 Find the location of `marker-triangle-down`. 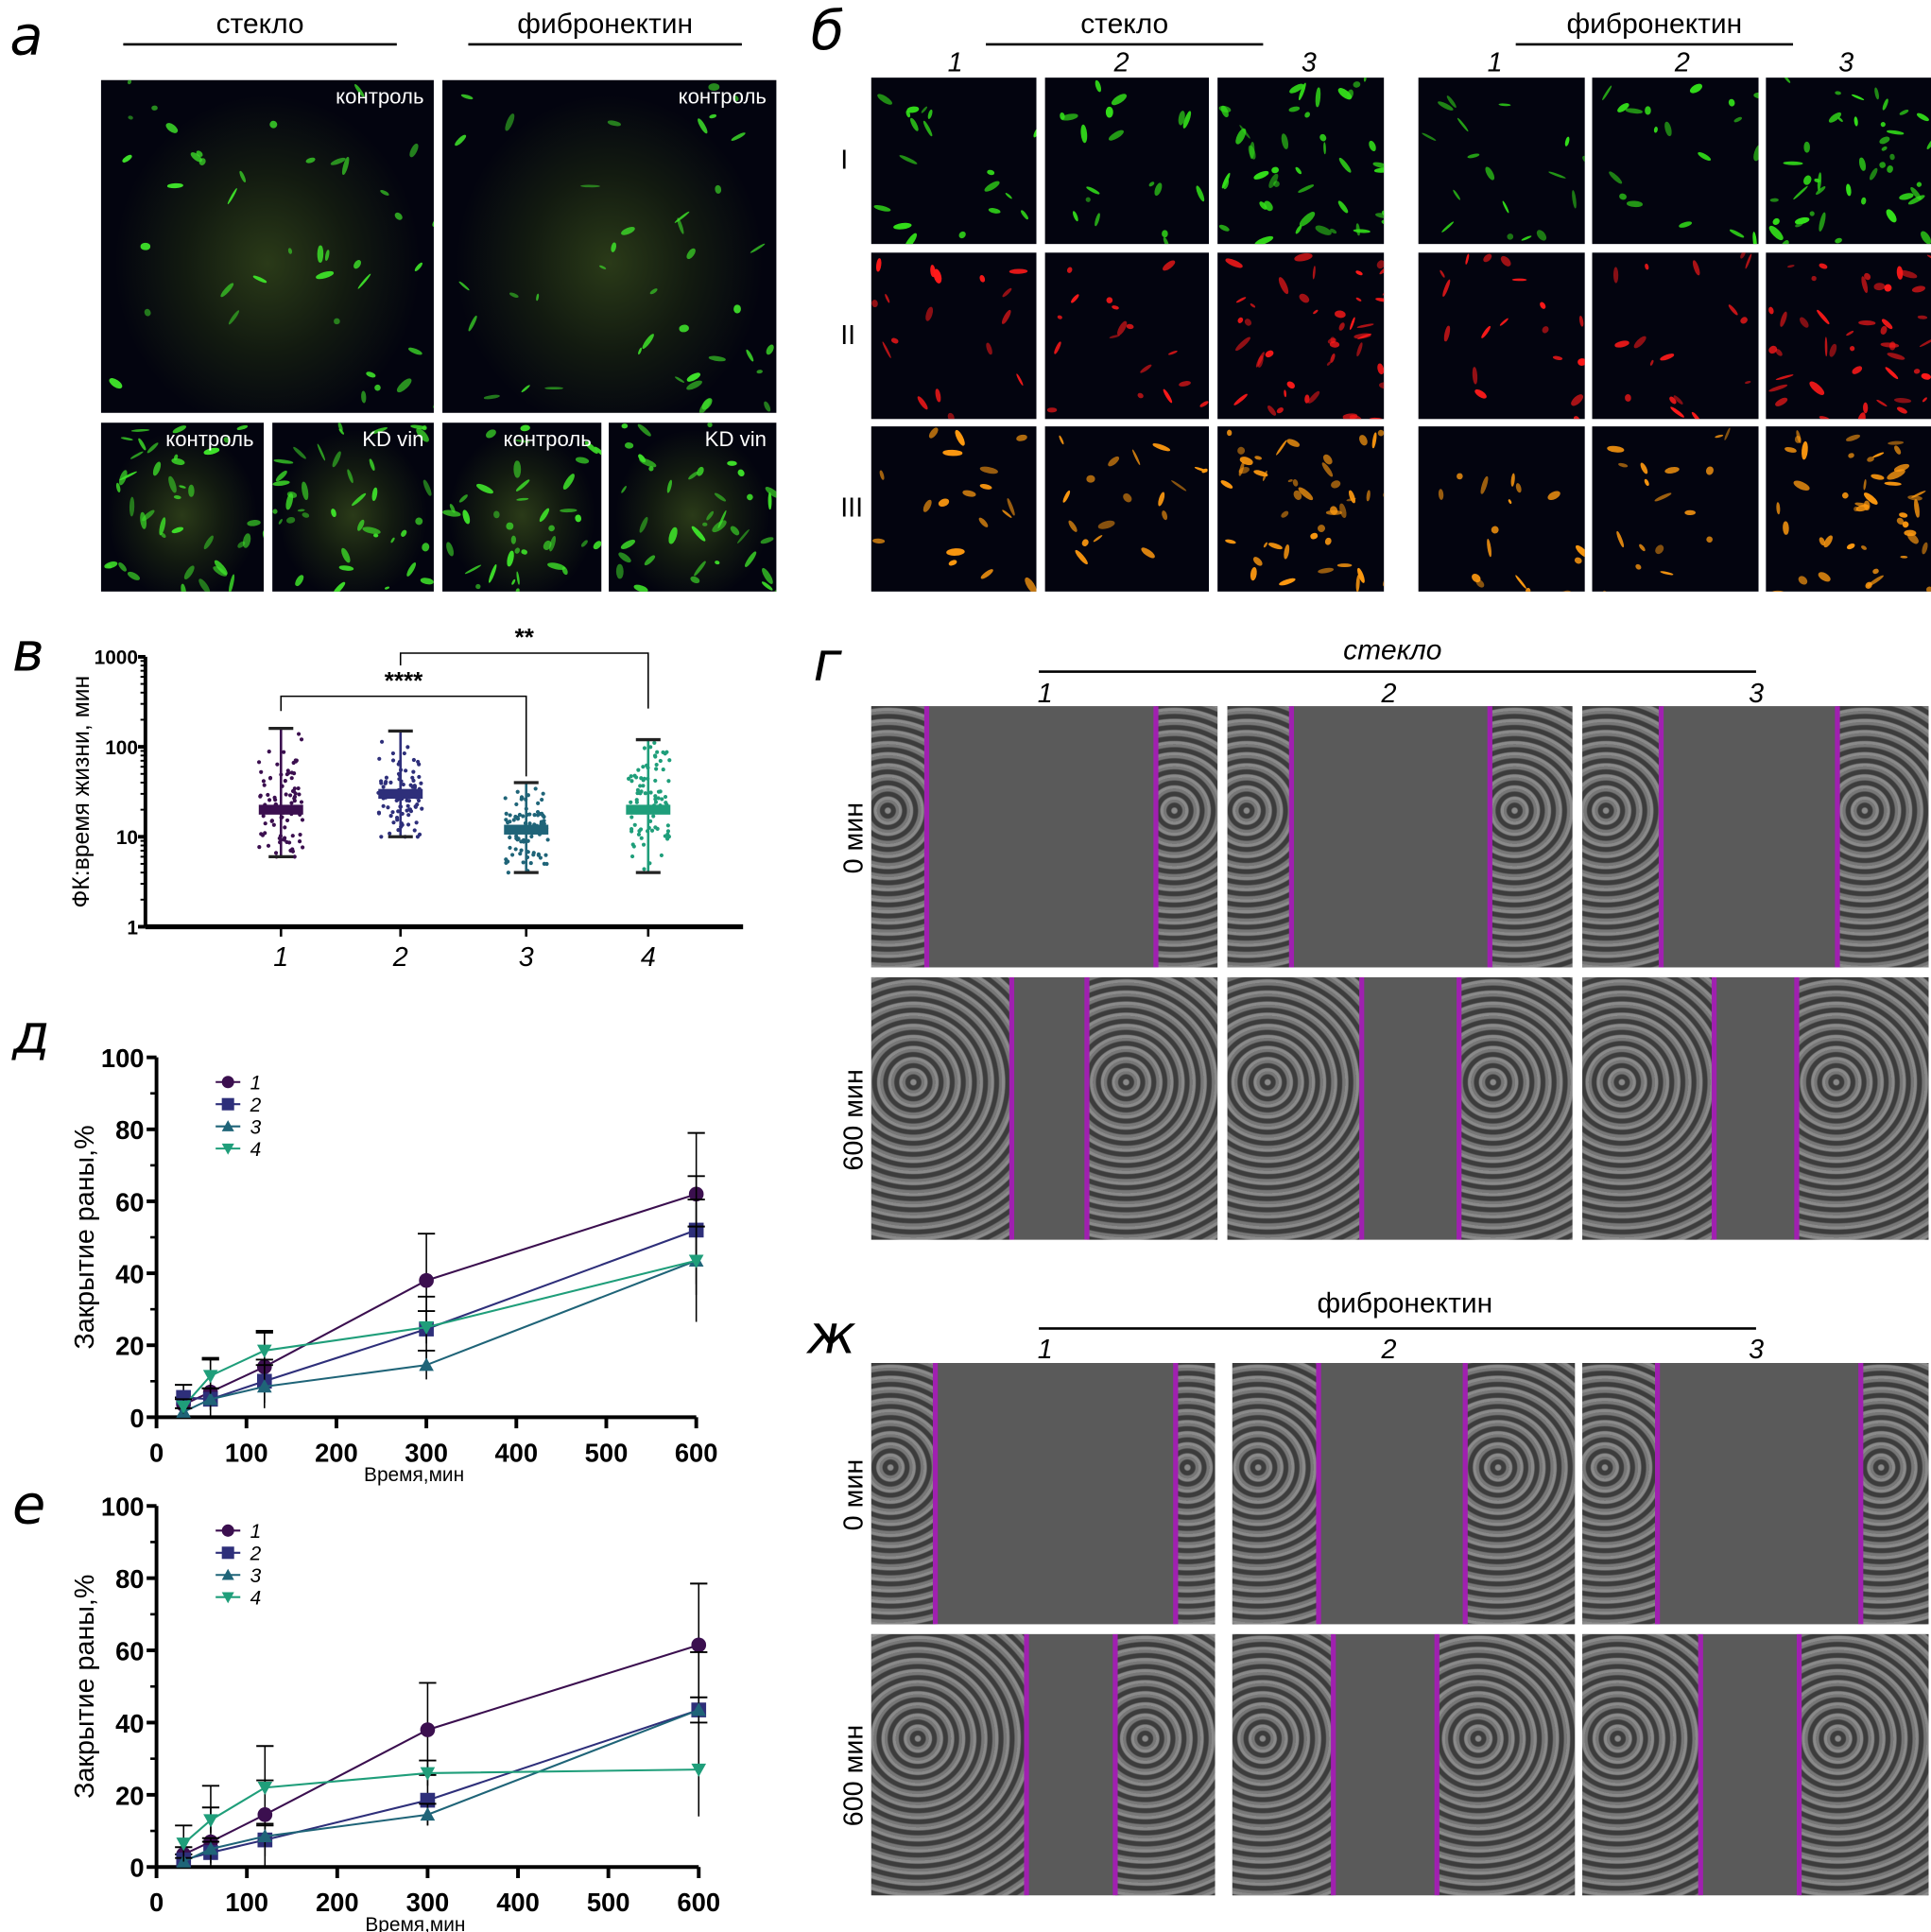

marker-triangle-down is located at coordinates (699, 1770).